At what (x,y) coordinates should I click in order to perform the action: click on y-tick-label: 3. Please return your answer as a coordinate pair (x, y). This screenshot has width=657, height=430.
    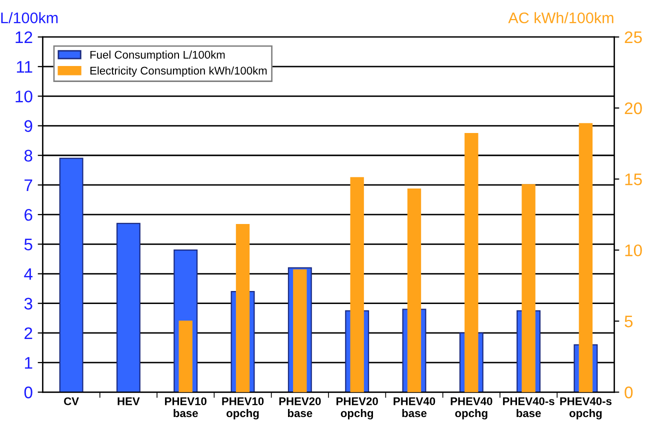
    Looking at the image, I should click on (28, 304).